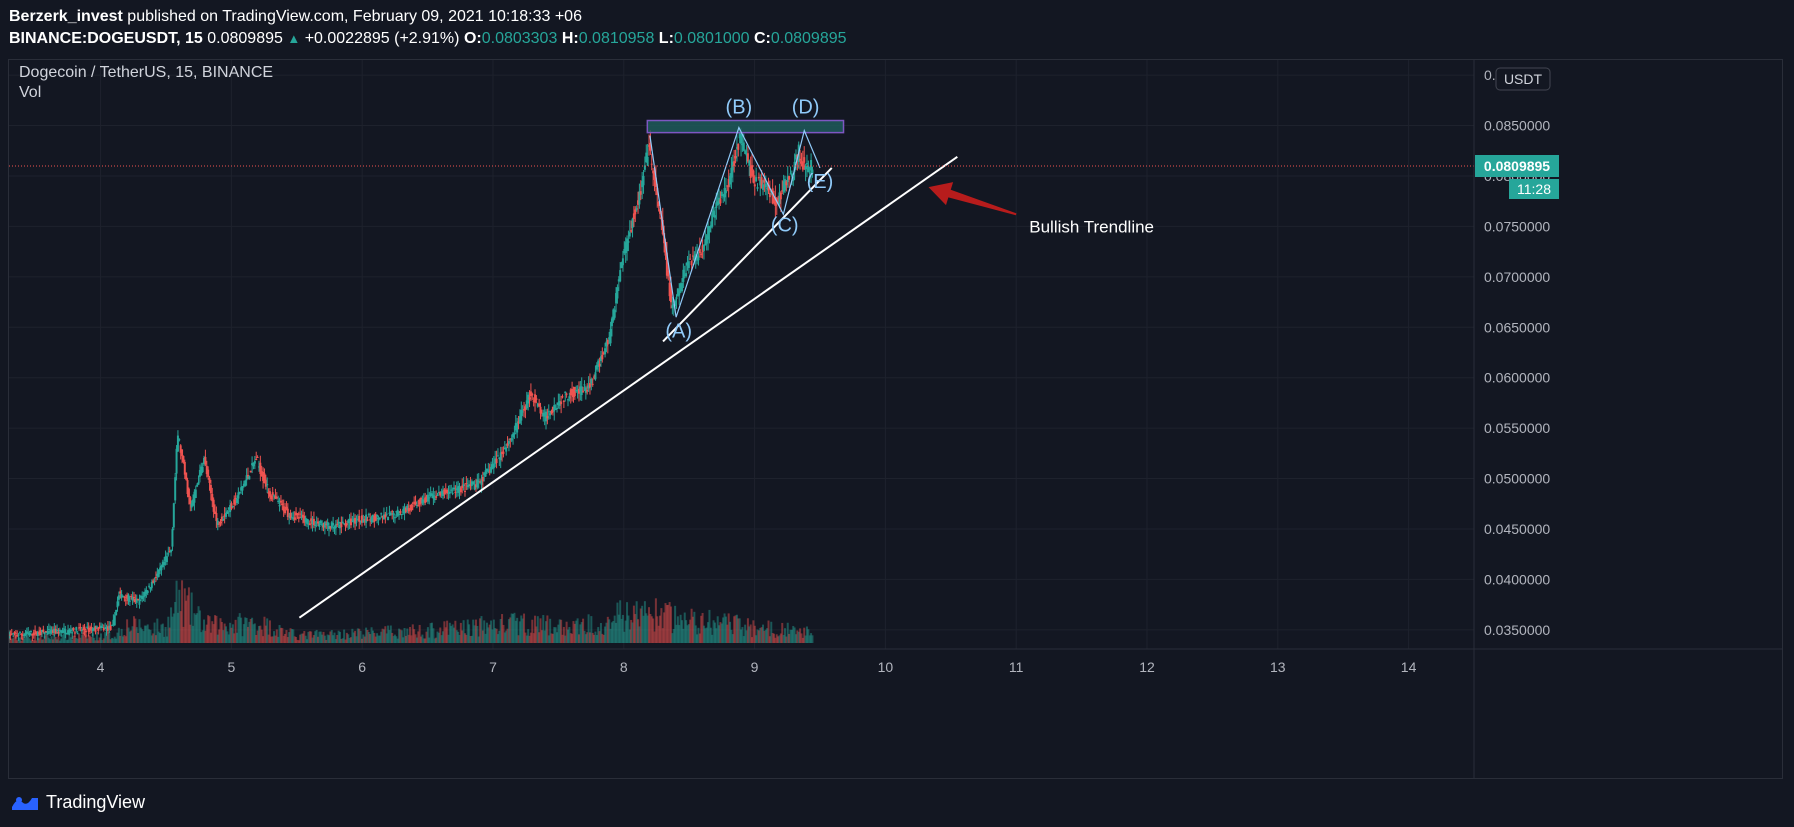 The height and width of the screenshot is (827, 1794). What do you see at coordinates (895, 661) in the screenshot?
I see `time-axis: 4 5 6 7 8 9 10 11 12 13 14` at bounding box center [895, 661].